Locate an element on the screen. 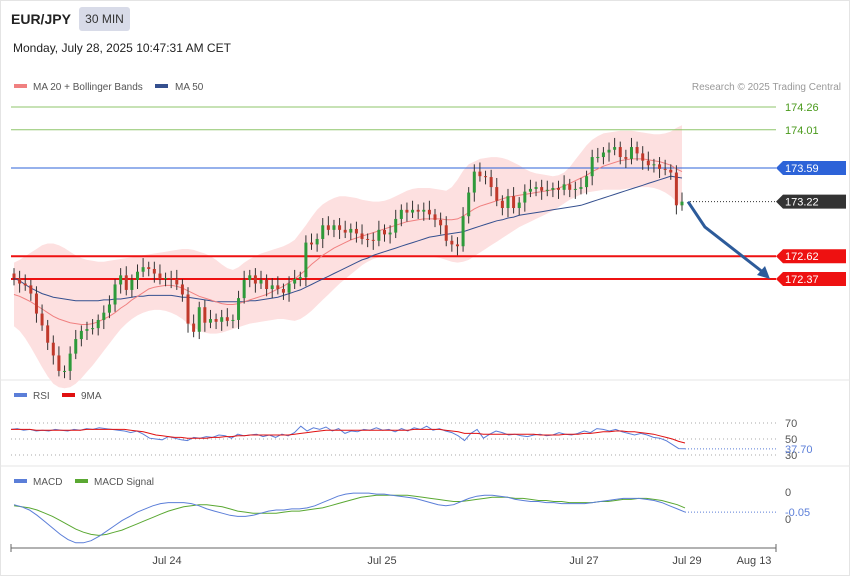  macd-legend: MACD MACD Signal is located at coordinates (84, 482).